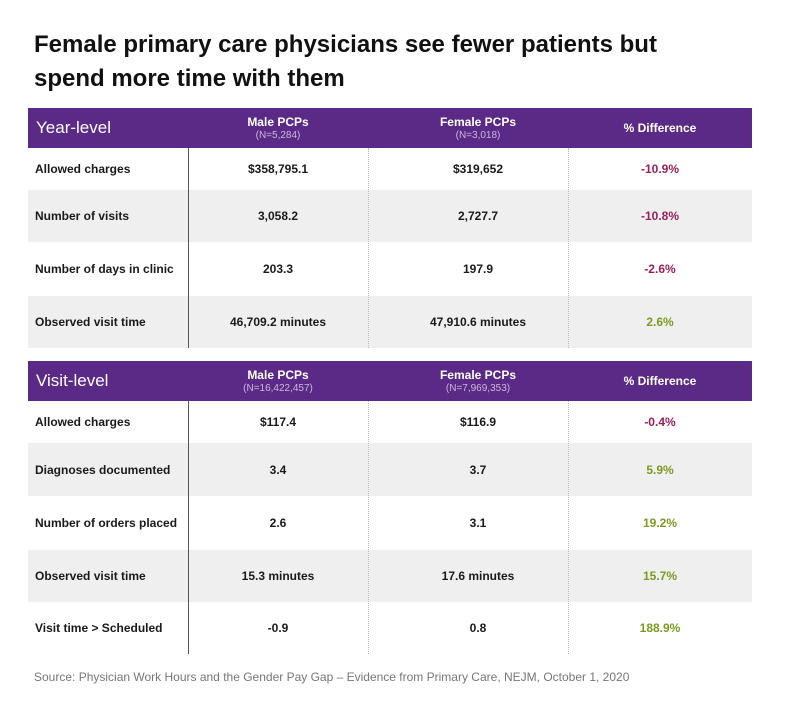  Describe the element at coordinates (278, 523) in the screenshot. I see `male-value: 2.6` at that location.